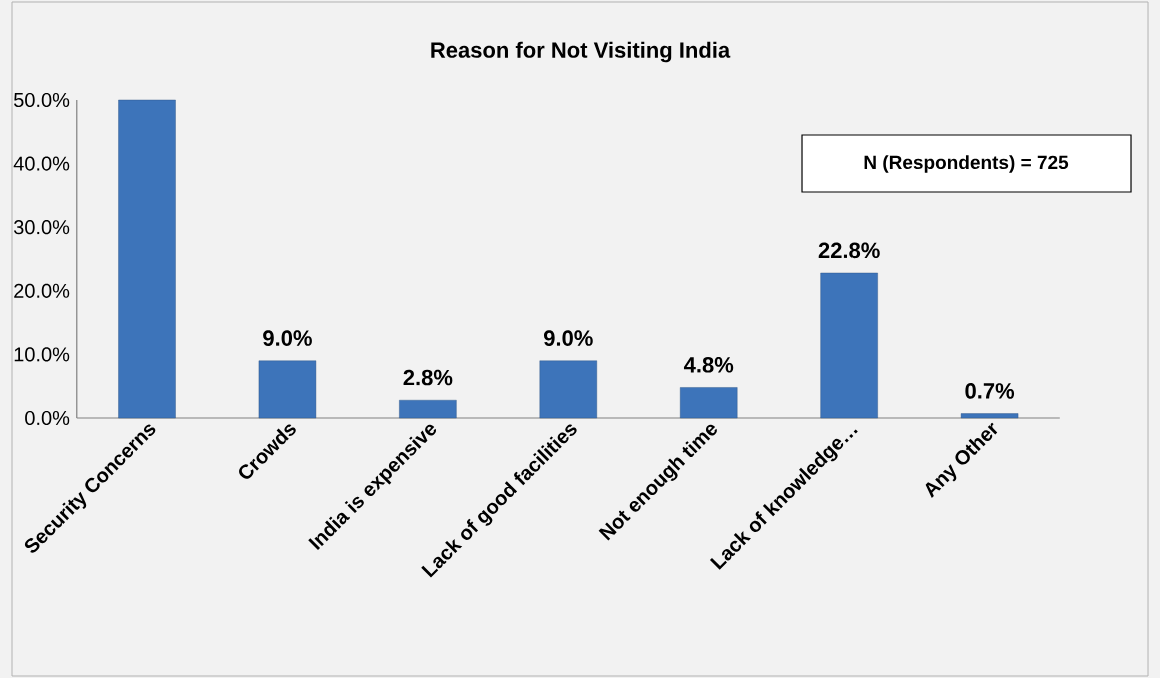  What do you see at coordinates (428, 377) in the screenshot?
I see `data-label: 2.8%` at bounding box center [428, 377].